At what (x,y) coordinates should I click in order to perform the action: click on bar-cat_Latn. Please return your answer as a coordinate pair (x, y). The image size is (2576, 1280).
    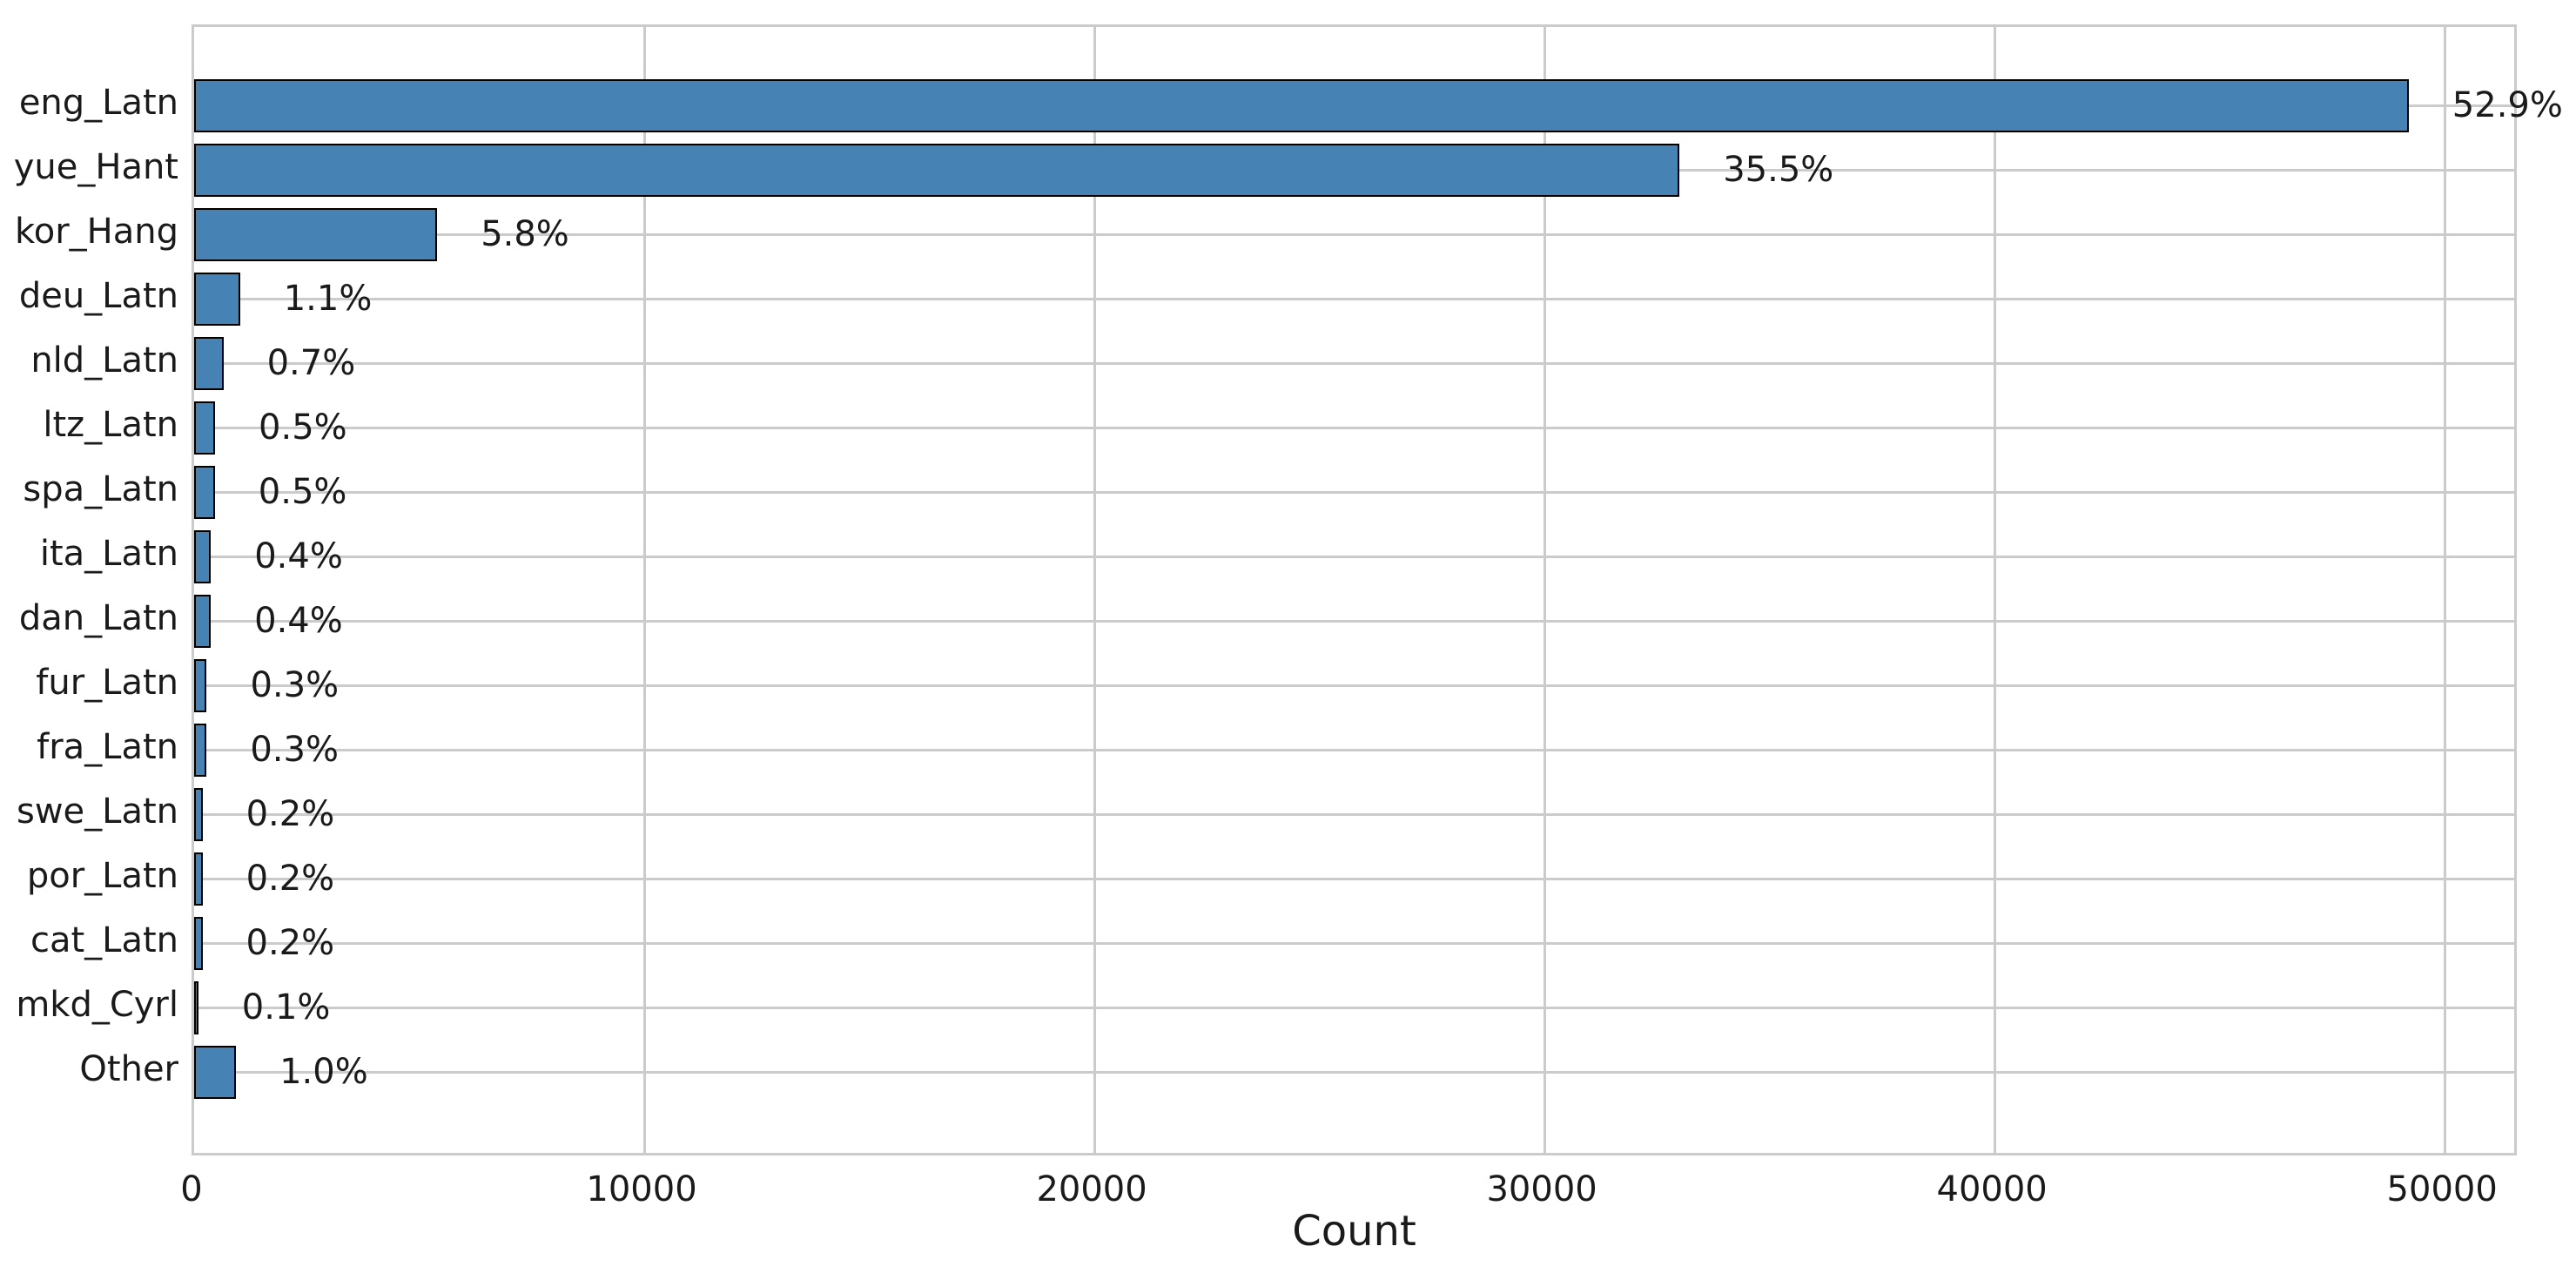
    Looking at the image, I should click on (198, 943).